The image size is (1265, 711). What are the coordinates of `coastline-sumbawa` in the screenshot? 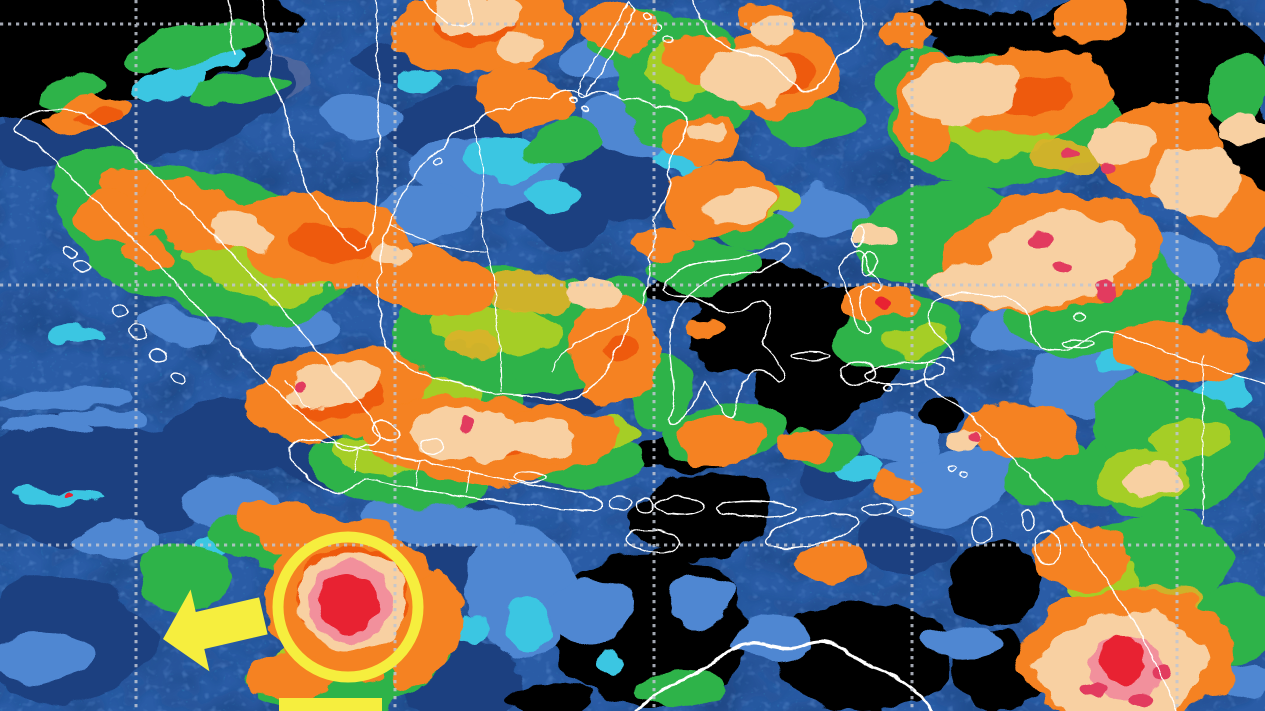 It's located at (680, 506).